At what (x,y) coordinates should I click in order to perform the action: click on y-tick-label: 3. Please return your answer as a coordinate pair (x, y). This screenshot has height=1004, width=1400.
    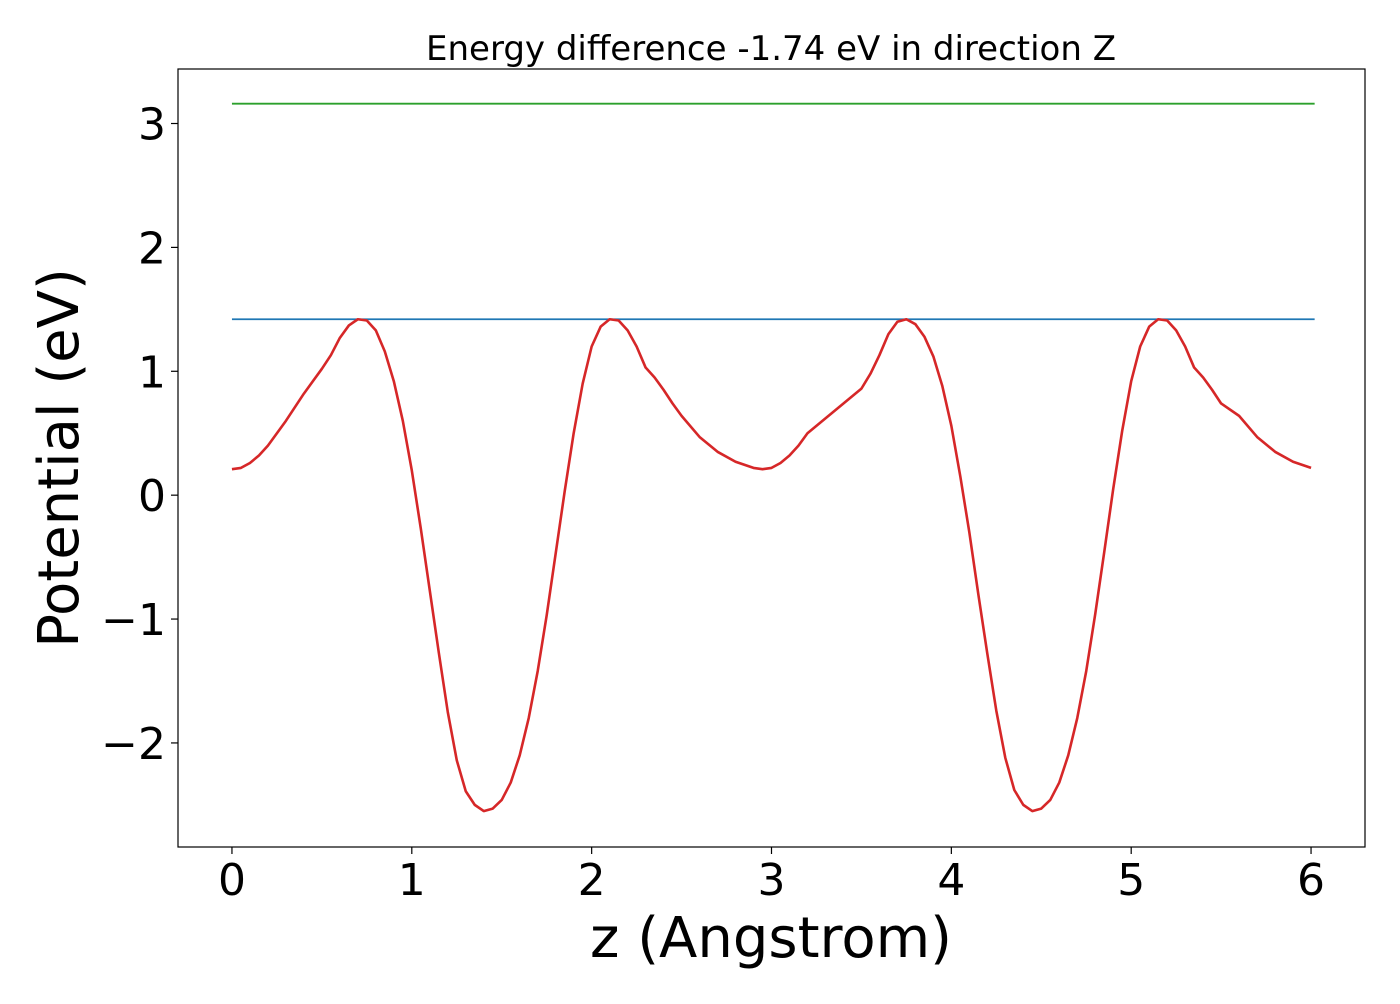
    Looking at the image, I should click on (152, 125).